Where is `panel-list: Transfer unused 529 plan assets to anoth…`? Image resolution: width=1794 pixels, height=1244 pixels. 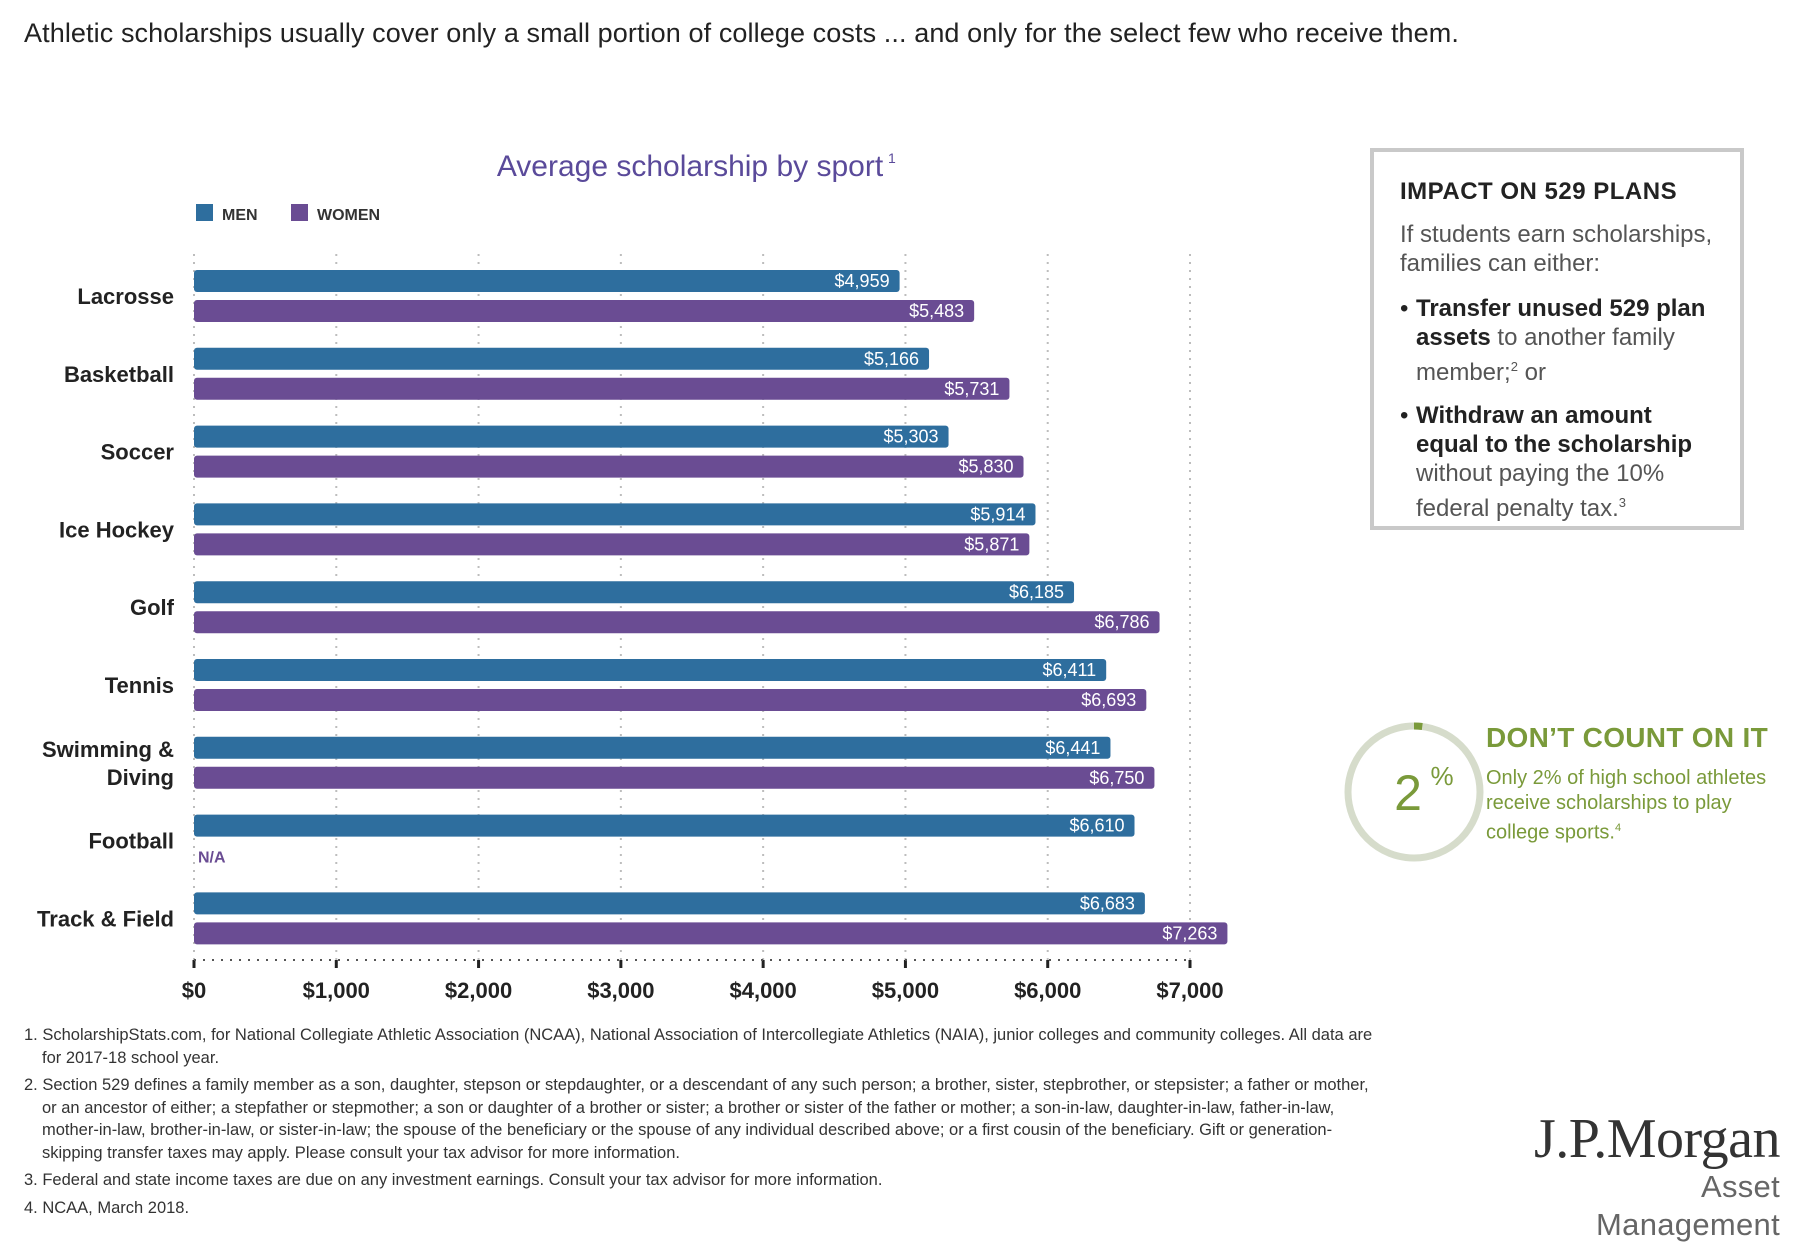
panel-list: Transfer unused 529 plan assets to anoth… is located at coordinates (1557, 408).